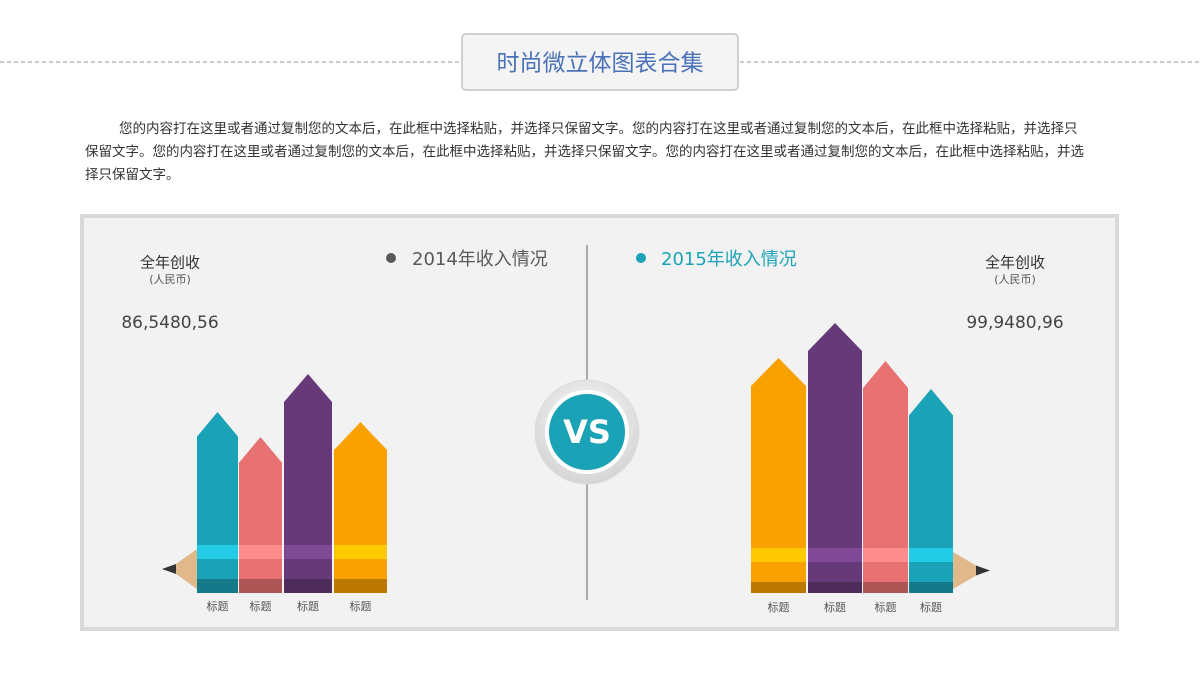 The width and height of the screenshot is (1200, 680). Describe the element at coordinates (480, 259) in the screenshot. I see `legend-title: 2014年收入情况` at that location.